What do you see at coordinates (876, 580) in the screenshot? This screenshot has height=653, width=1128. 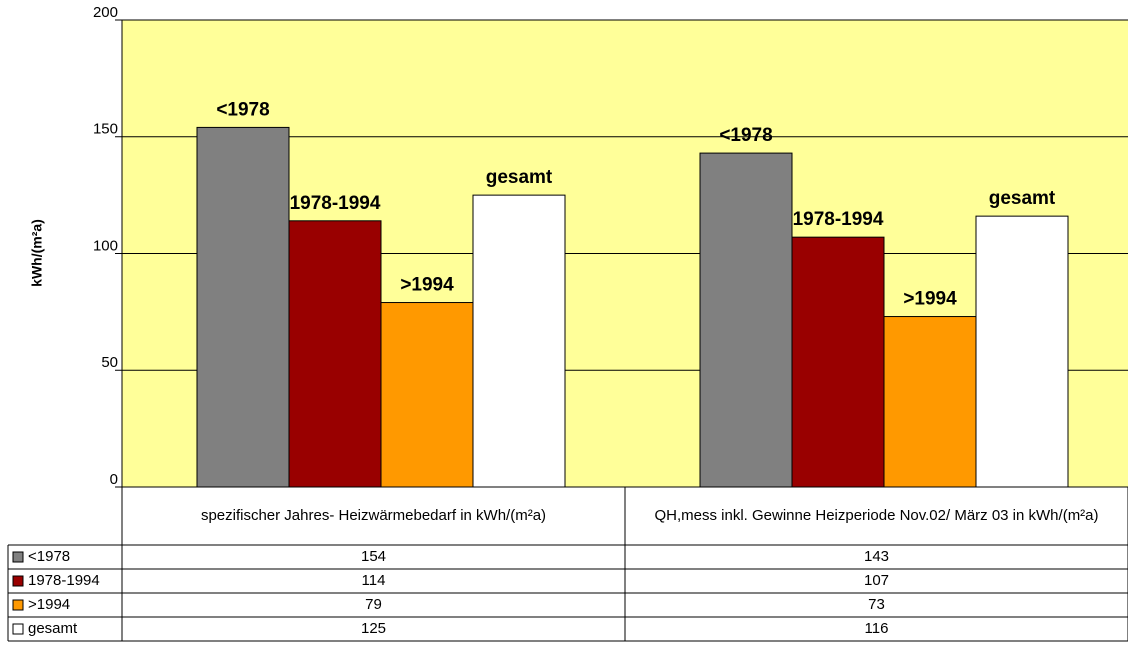 I see `table-value: 107` at bounding box center [876, 580].